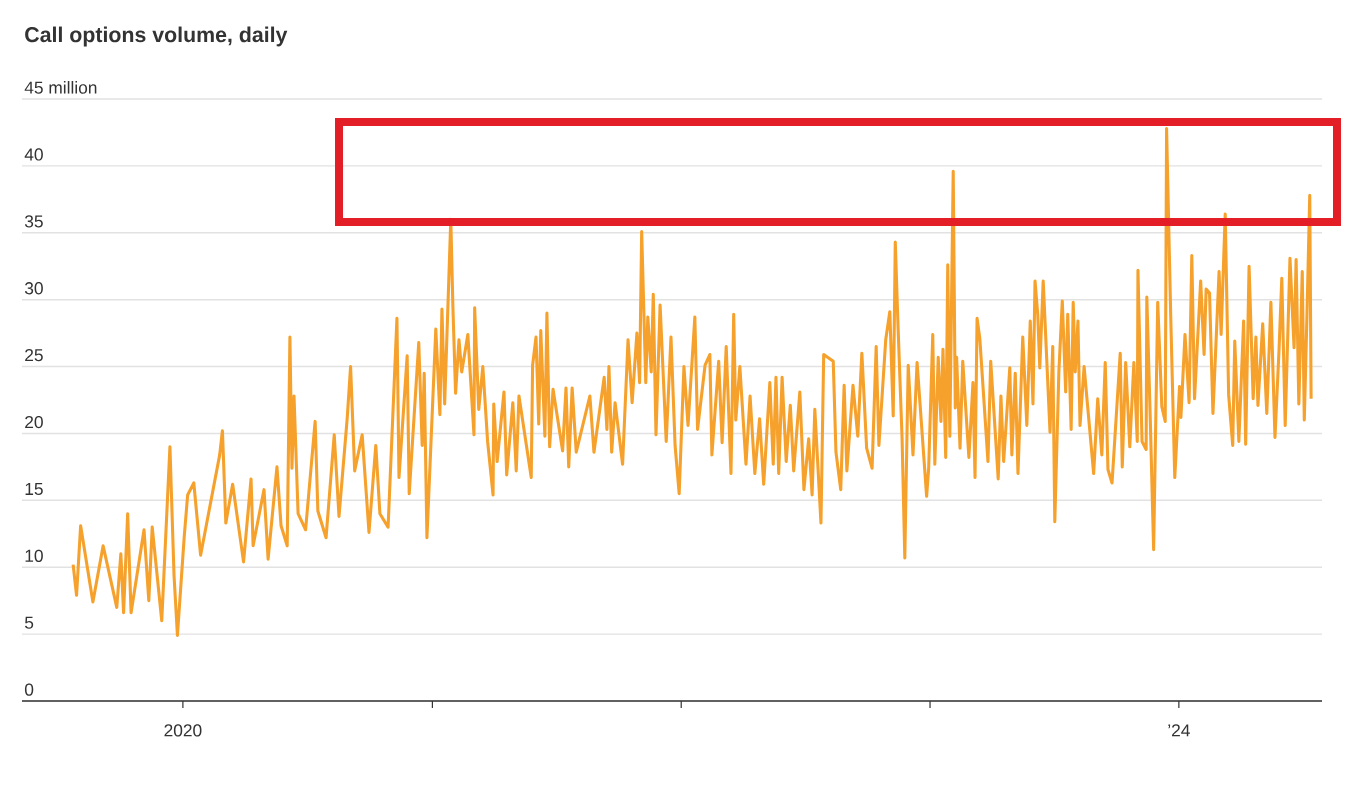 Image resolution: width=1345 pixels, height=797 pixels. Describe the element at coordinates (1179, 730) in the screenshot. I see `x-tick-label: ’24` at that location.